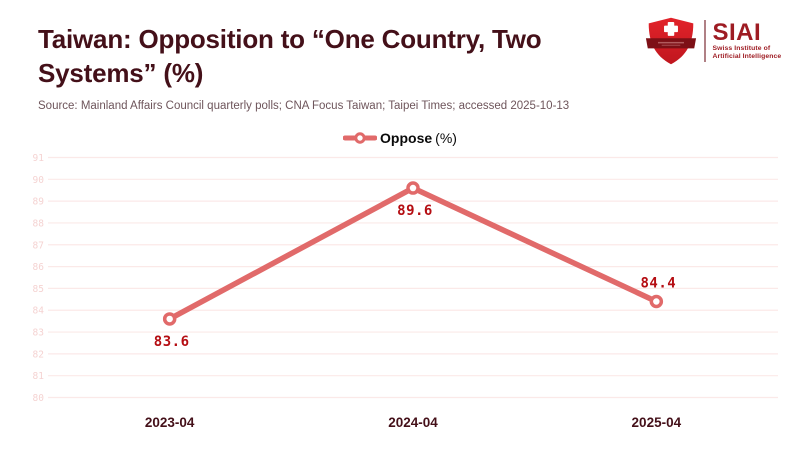 Image resolution: width=800 pixels, height=450 pixels. What do you see at coordinates (446, 138) in the screenshot?
I see `legend-unit: (%)` at bounding box center [446, 138].